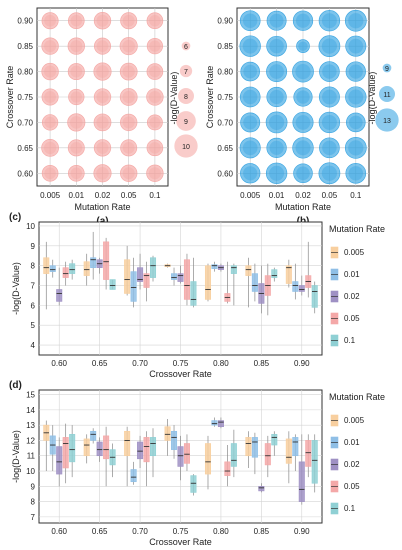  I want to click on size-legend-title: -log(D-Value), so click(372, 98).